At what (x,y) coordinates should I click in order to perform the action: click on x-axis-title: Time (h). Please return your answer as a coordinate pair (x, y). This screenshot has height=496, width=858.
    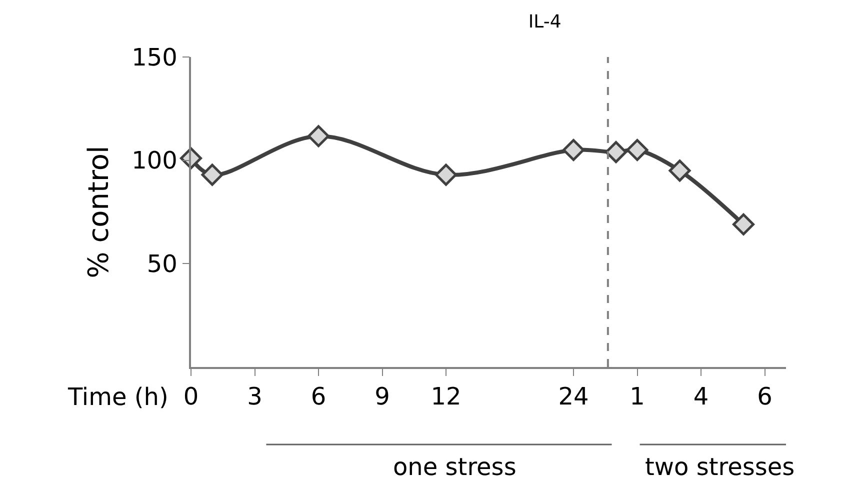
    Looking at the image, I should click on (117, 397).